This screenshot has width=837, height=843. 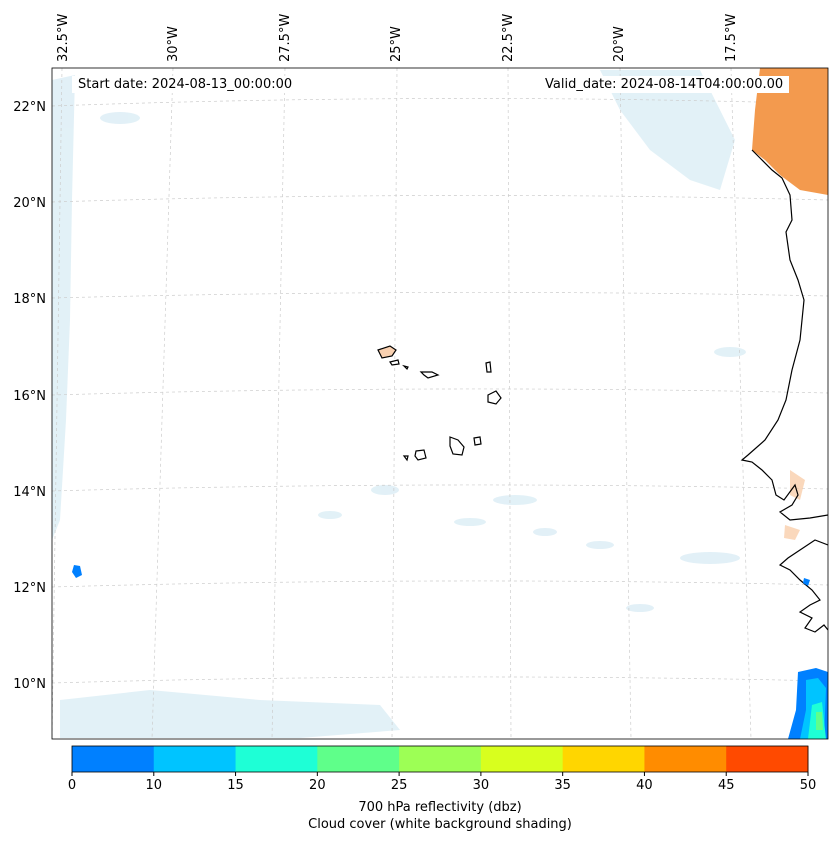 What do you see at coordinates (185, 84) in the screenshot?
I see `start-date-label: Start date: 2024-08-13_00:00:00` at bounding box center [185, 84].